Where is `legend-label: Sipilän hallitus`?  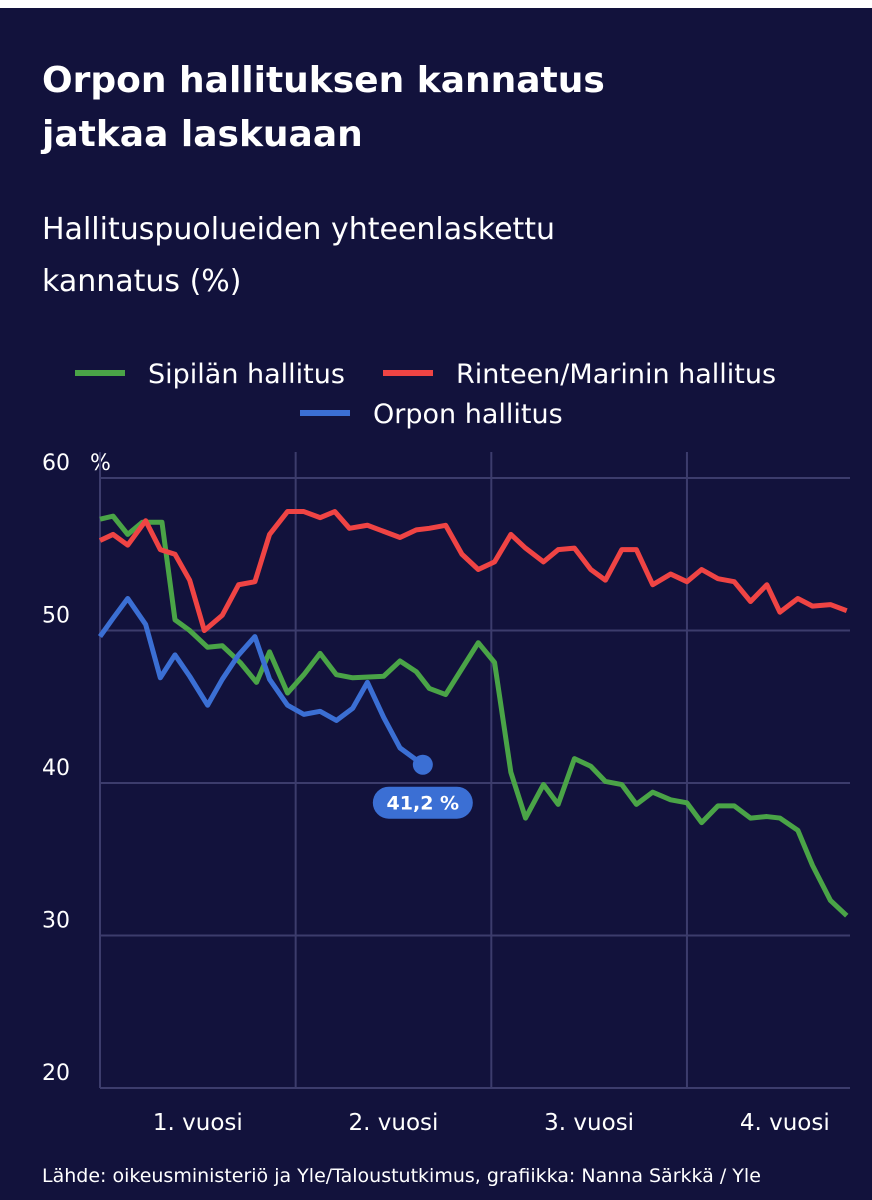 legend-label: Sipilän hallitus is located at coordinates (246, 374).